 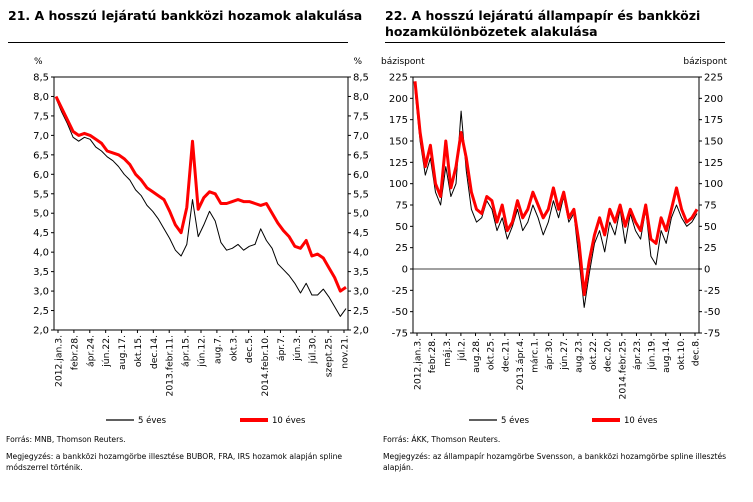 I want to click on x-tick-label: máj.3., so click(x=447, y=352).